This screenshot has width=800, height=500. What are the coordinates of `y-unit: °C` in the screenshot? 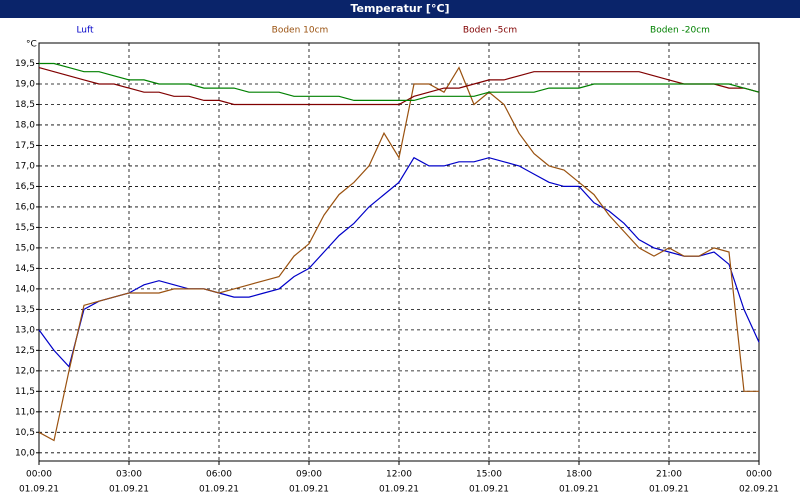 It's located at (31, 45).